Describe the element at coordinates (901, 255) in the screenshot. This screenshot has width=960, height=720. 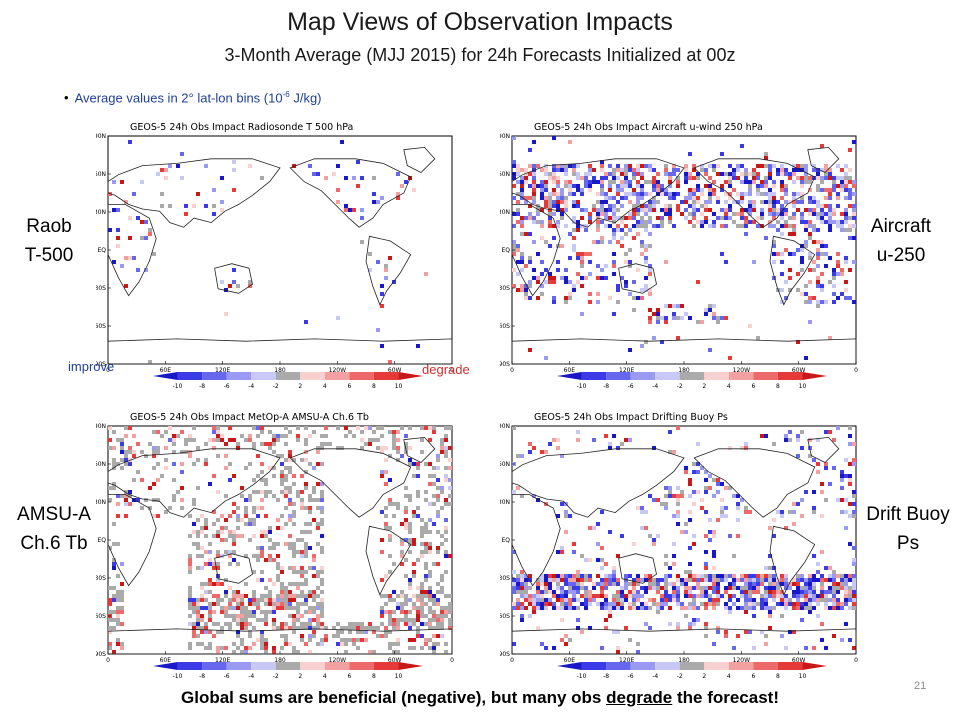
I see `side-label-line: u-250` at that location.